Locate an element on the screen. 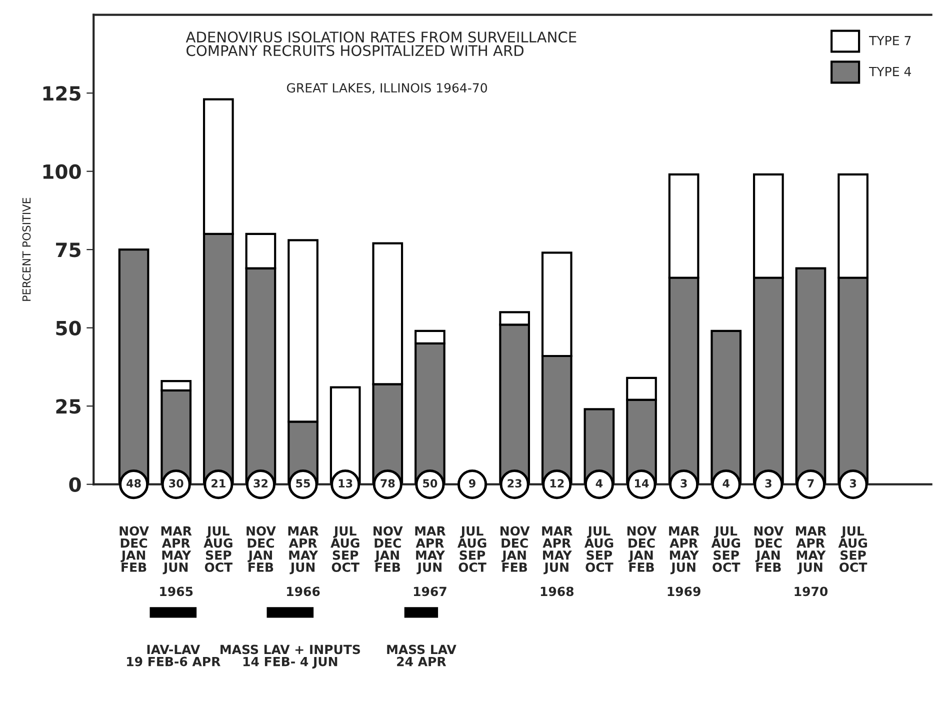  annotation: 78 is located at coordinates (387, 483).